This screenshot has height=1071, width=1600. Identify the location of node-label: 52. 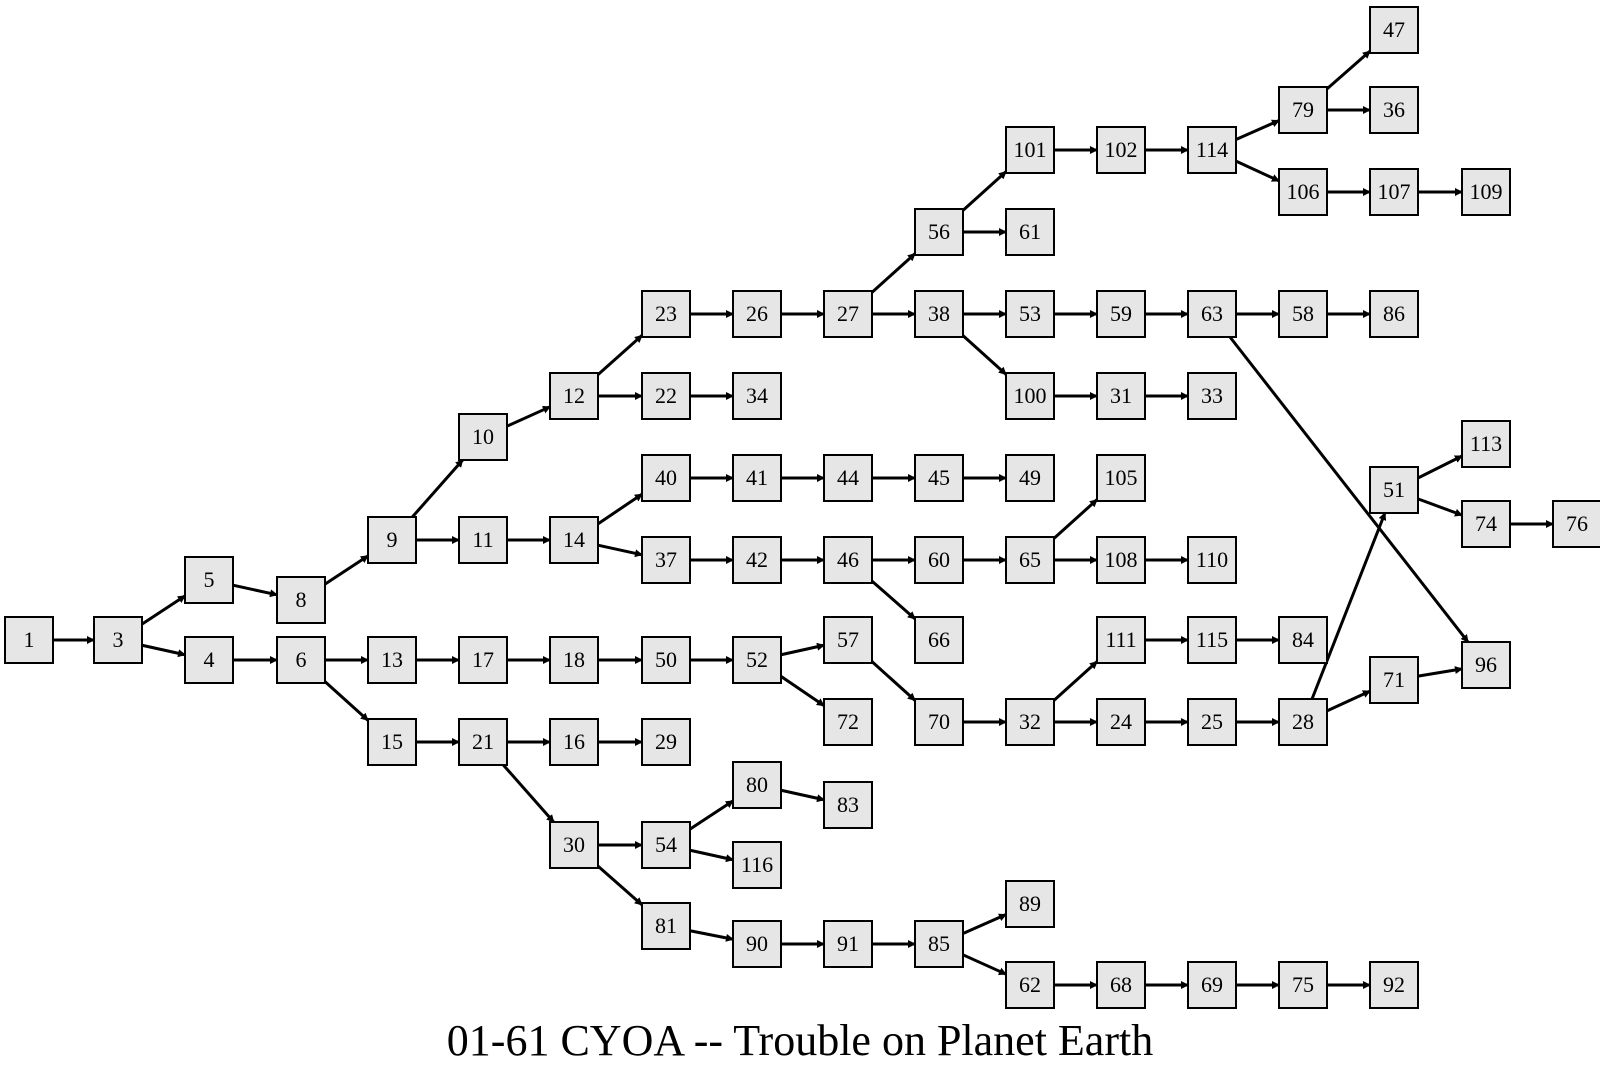
(757, 659).